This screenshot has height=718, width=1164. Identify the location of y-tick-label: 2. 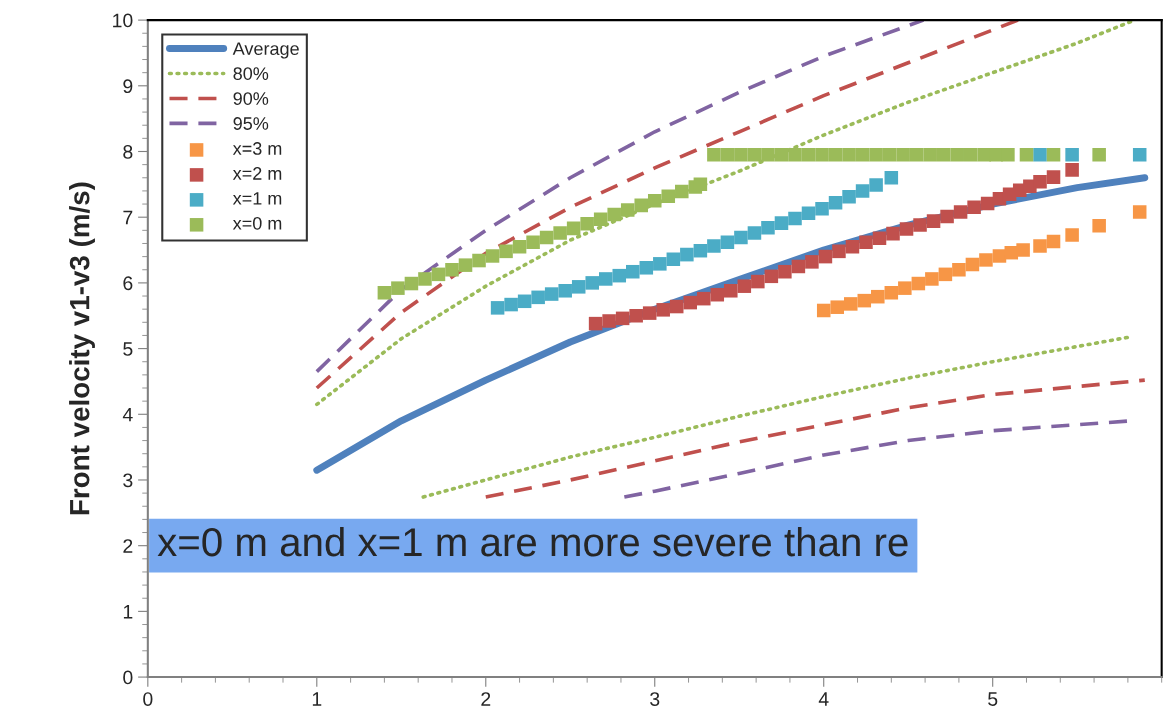
(128, 546).